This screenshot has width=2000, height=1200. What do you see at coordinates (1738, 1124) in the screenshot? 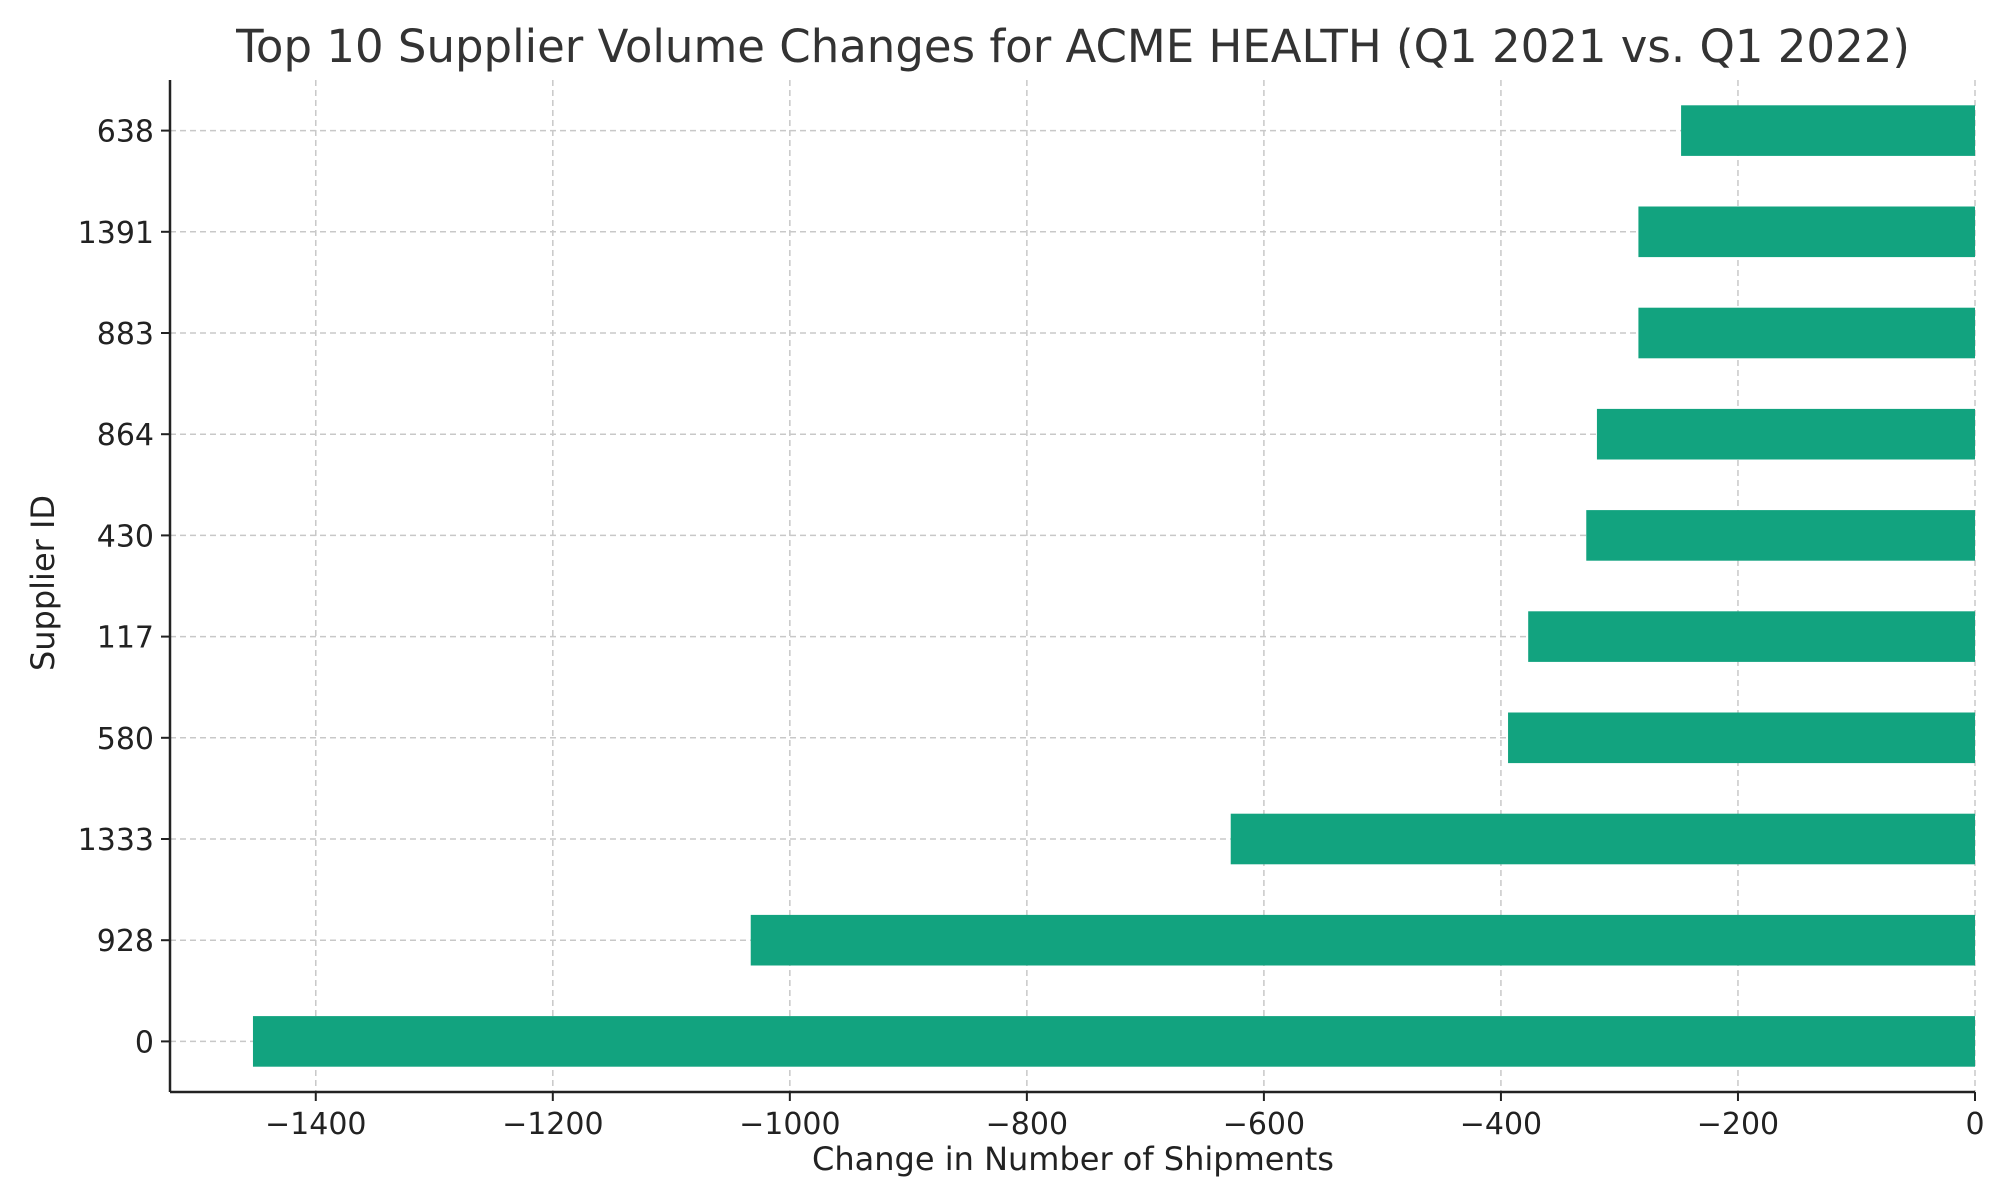
I see `x-tick-label: −200` at bounding box center [1738, 1124].